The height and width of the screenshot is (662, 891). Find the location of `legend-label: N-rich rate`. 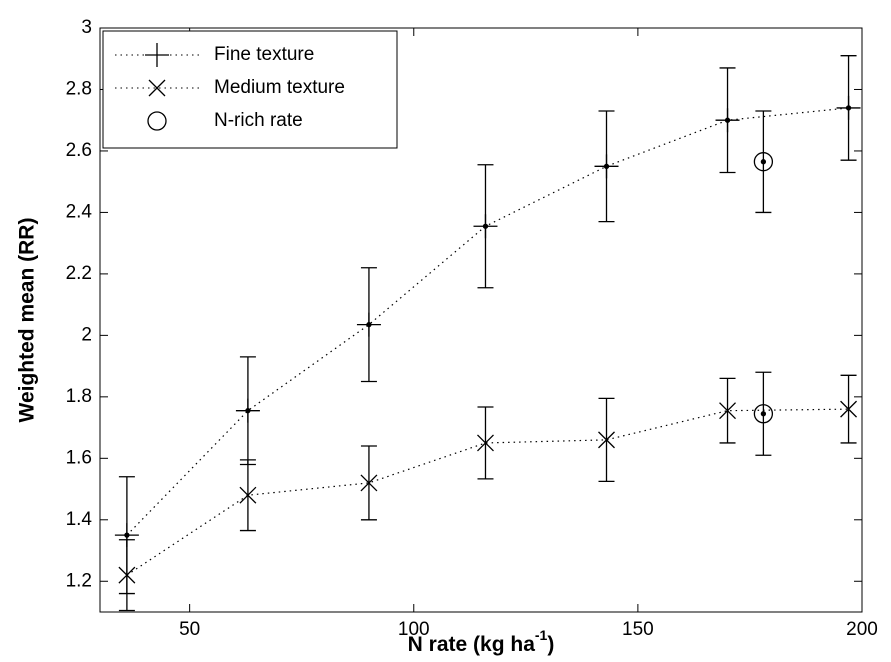

legend-label: N-rich rate is located at coordinates (258, 120).